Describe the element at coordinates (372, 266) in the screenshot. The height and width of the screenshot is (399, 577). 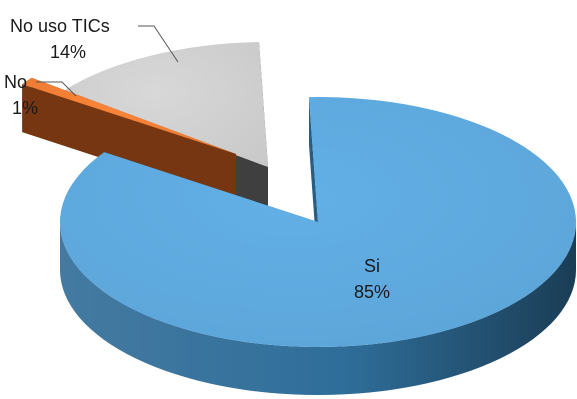
I see `slice-label: Si` at that location.